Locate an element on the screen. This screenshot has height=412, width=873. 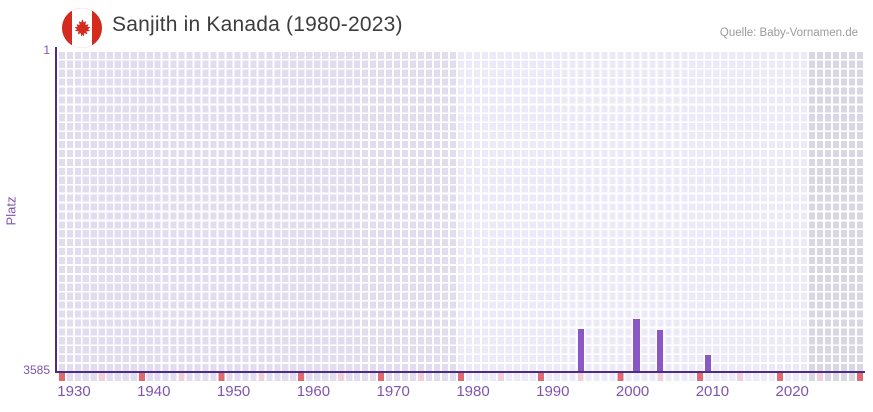
bar-1995 is located at coordinates (580, 349).